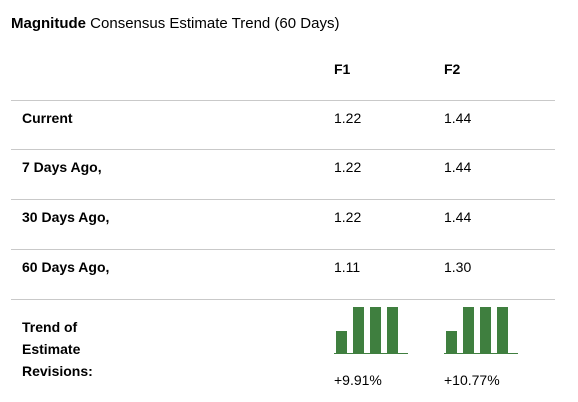 The image size is (578, 402). What do you see at coordinates (358, 380) in the screenshot?
I see `trend-change-f1: +9.91%` at bounding box center [358, 380].